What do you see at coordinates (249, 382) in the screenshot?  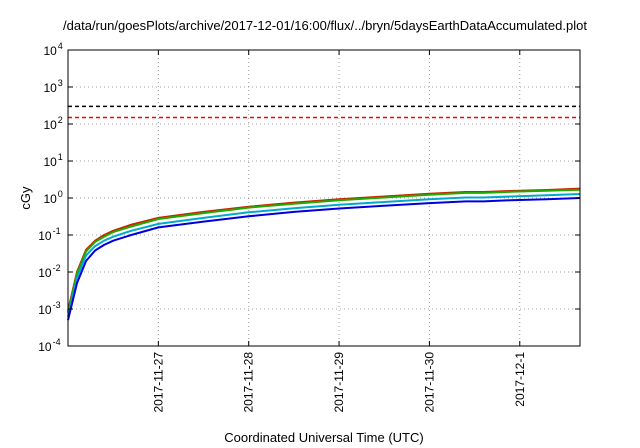 I see `x-tick-label: 2017-11-28` at bounding box center [249, 382].